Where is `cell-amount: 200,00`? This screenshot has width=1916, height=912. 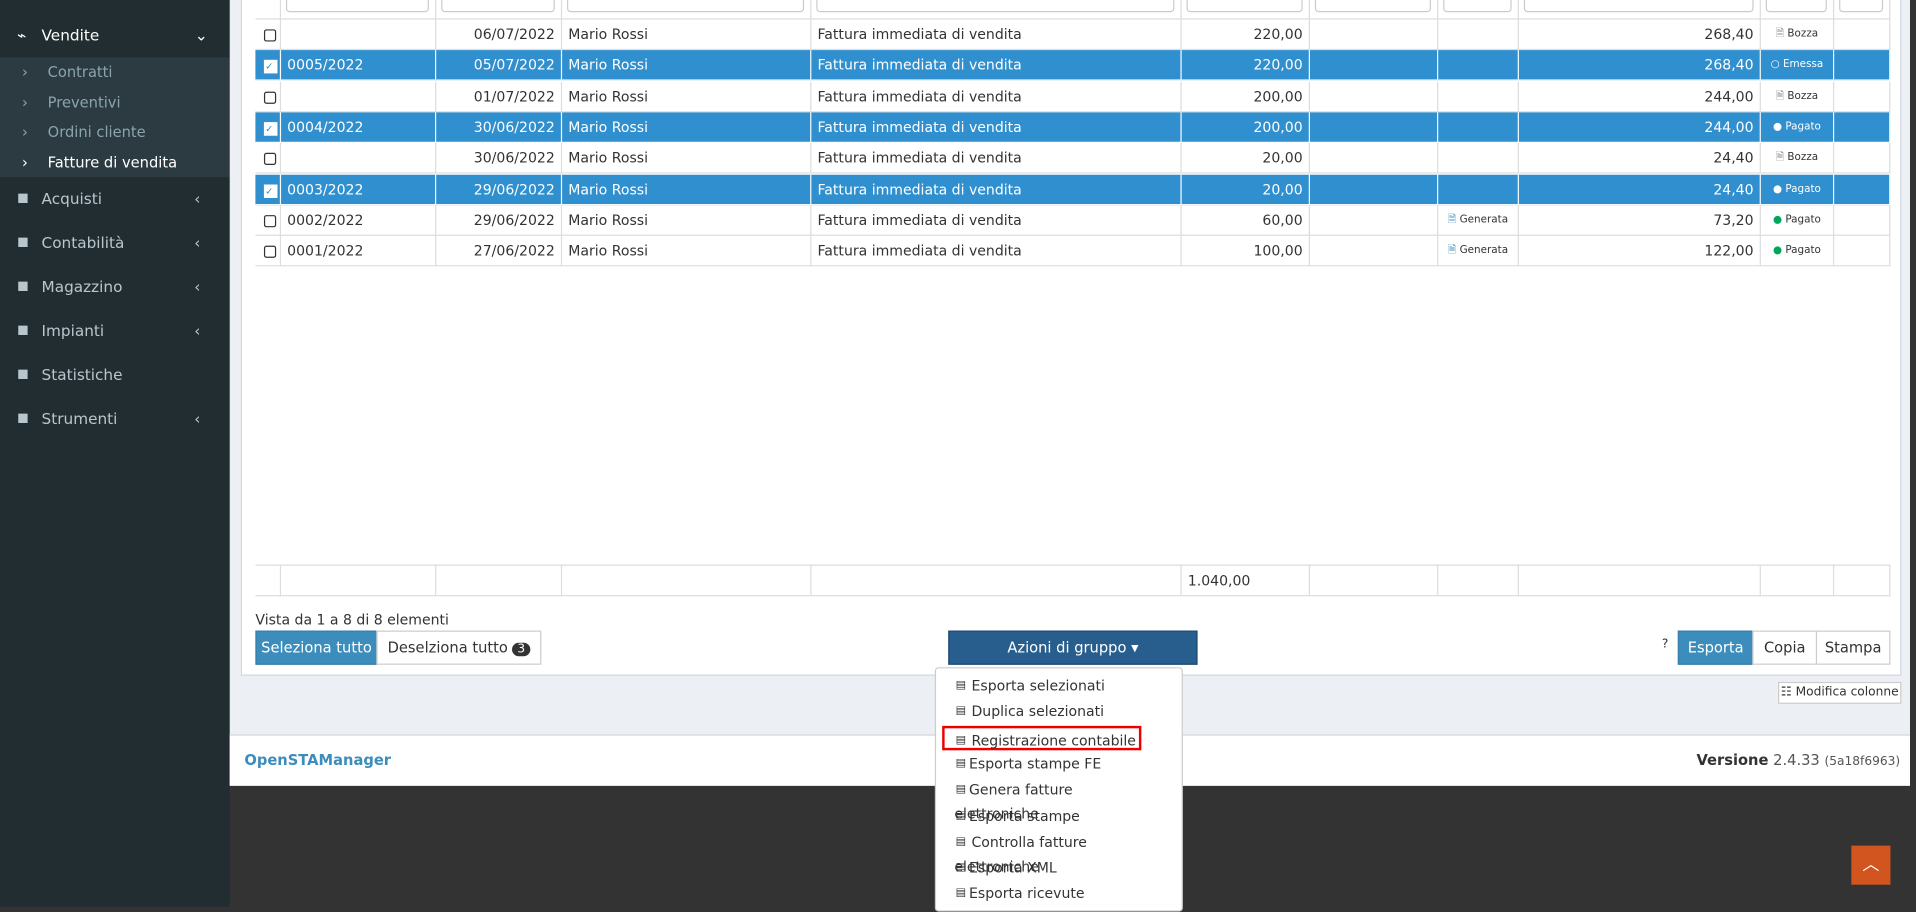
cell-amount: 200,00 is located at coordinates (1245, 96).